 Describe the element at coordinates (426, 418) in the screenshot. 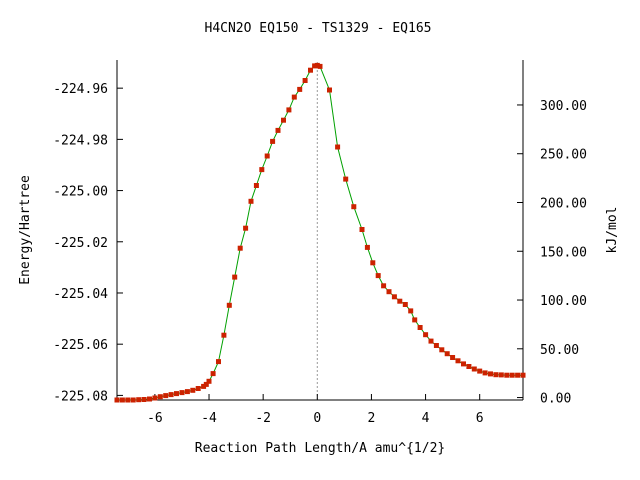

I see `x-tick-label: 4` at that location.